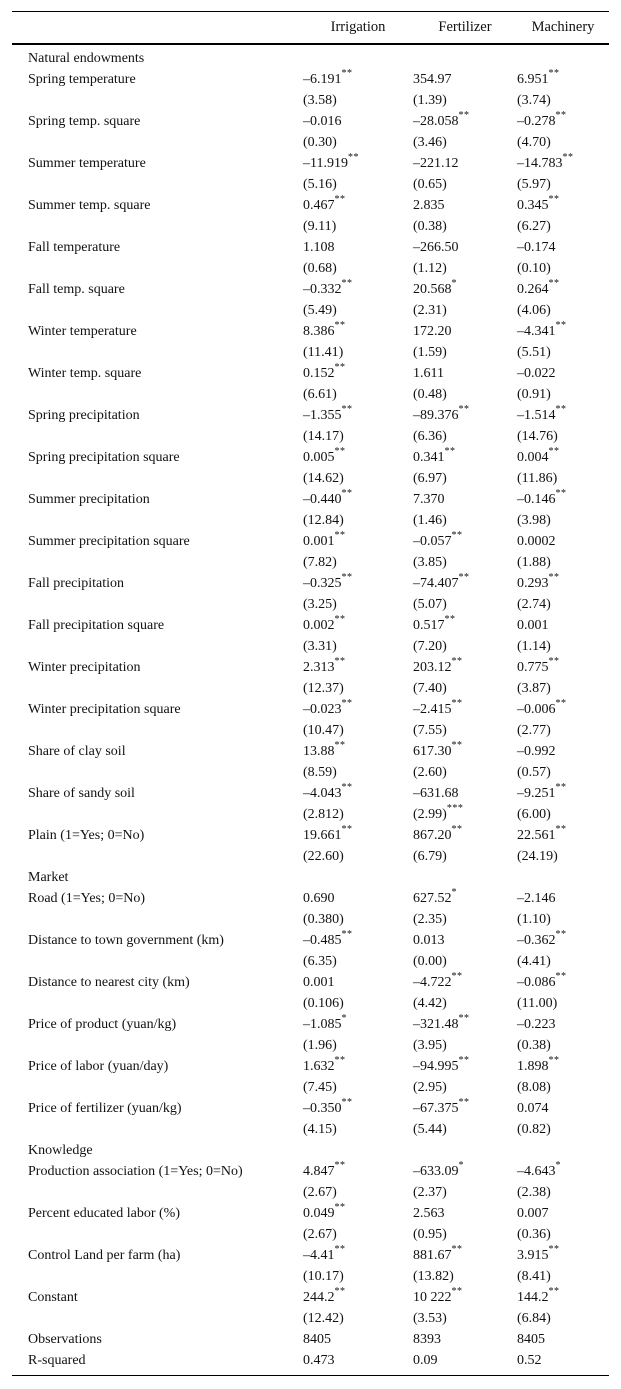 This screenshot has height=1389, width=621. Describe the element at coordinates (358, 100) in the screenshot. I see `tstat-cell: (3.58)` at that location.